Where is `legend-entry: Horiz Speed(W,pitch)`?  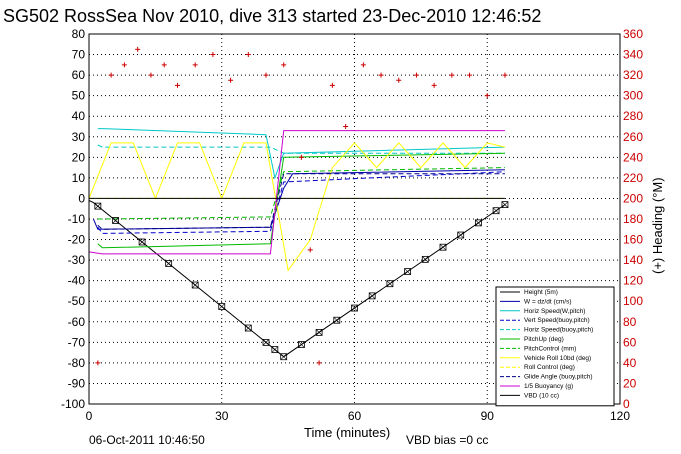
legend-entry: Horiz Speed(W,pitch) is located at coordinates (554, 311).